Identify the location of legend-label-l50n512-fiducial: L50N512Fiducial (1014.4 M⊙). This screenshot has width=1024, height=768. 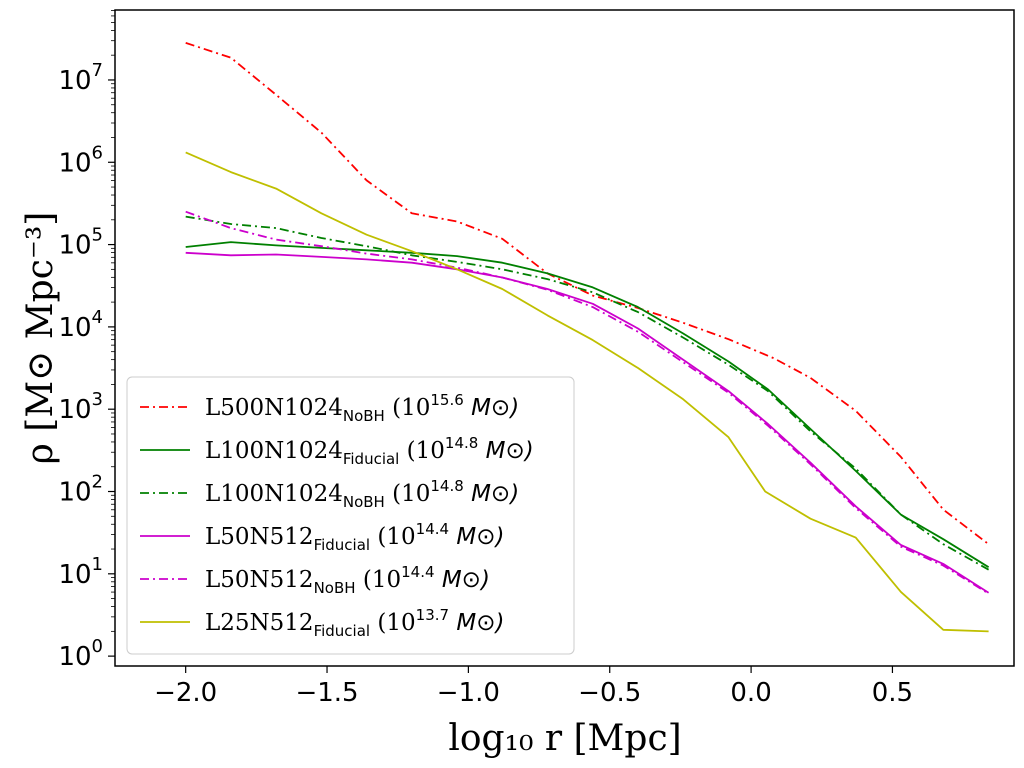
(354, 537).